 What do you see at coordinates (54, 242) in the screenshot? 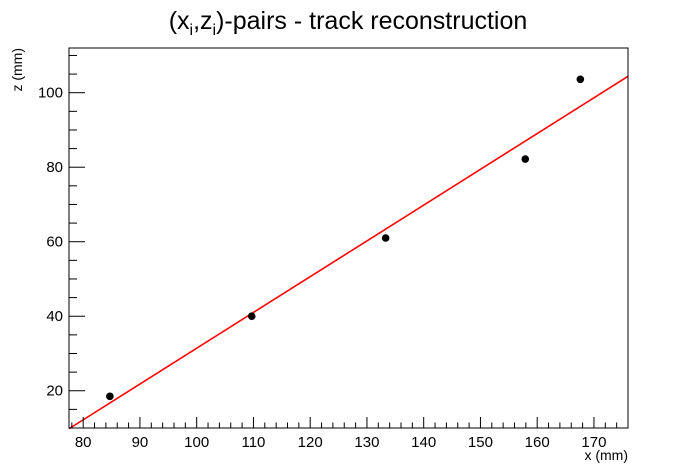
I see `y-tick-label-60: 60` at bounding box center [54, 242].